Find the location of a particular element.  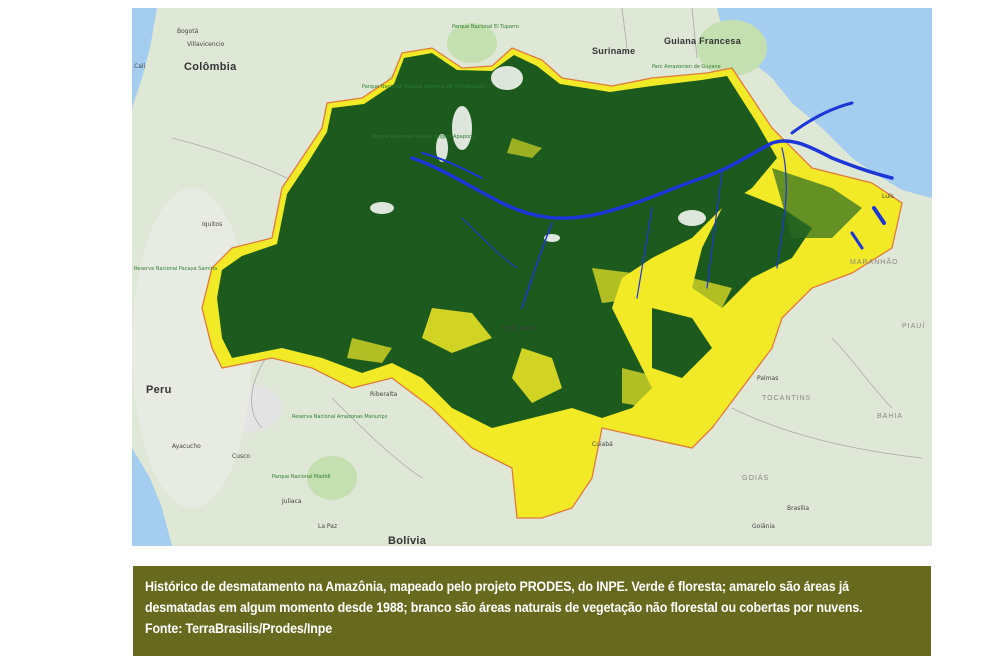

city-label: Cusco is located at coordinates (241, 456).